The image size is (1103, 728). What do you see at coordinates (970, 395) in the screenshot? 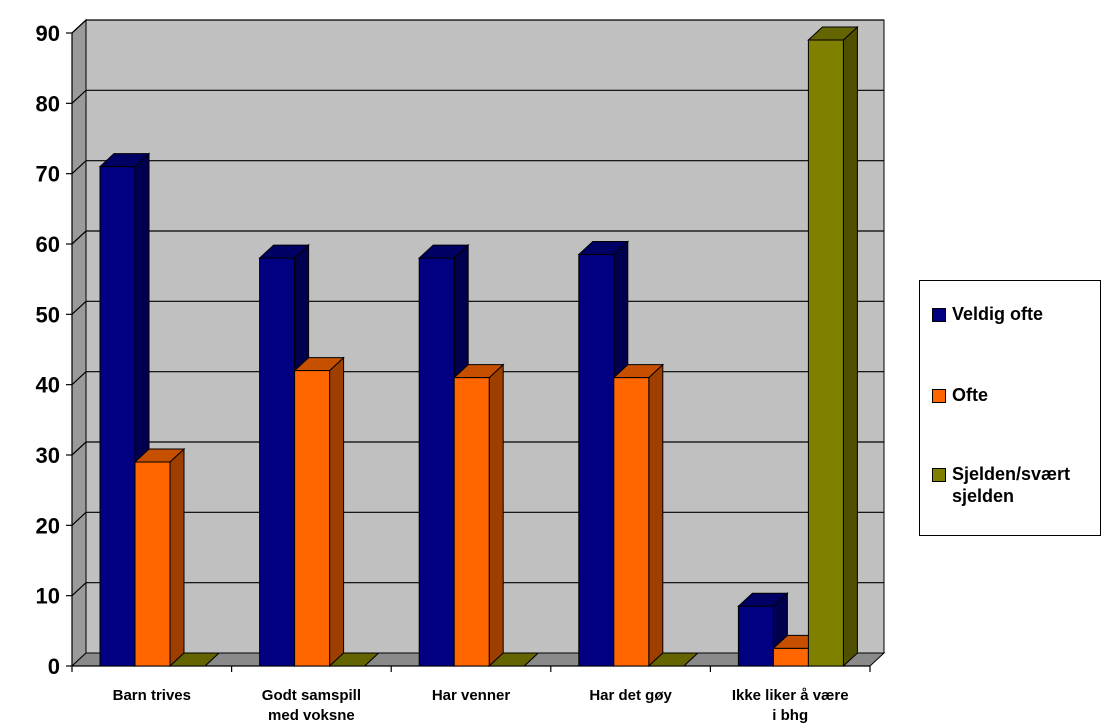
I see `legend-label: Ofte` at bounding box center [970, 395].